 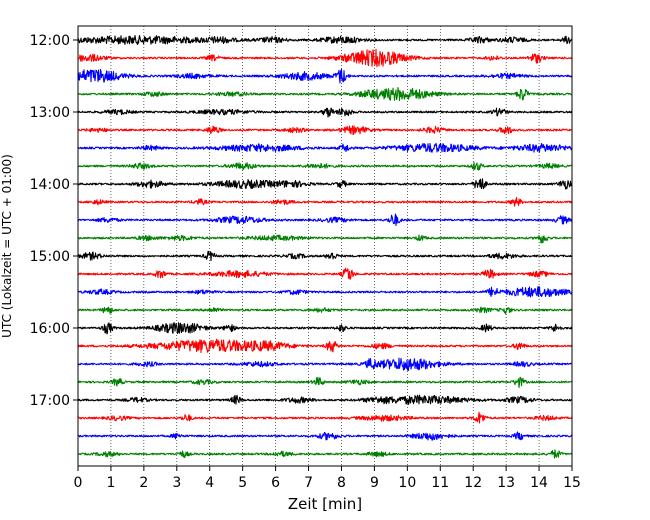 I want to click on x-tick-label: 13, so click(x=506, y=483).